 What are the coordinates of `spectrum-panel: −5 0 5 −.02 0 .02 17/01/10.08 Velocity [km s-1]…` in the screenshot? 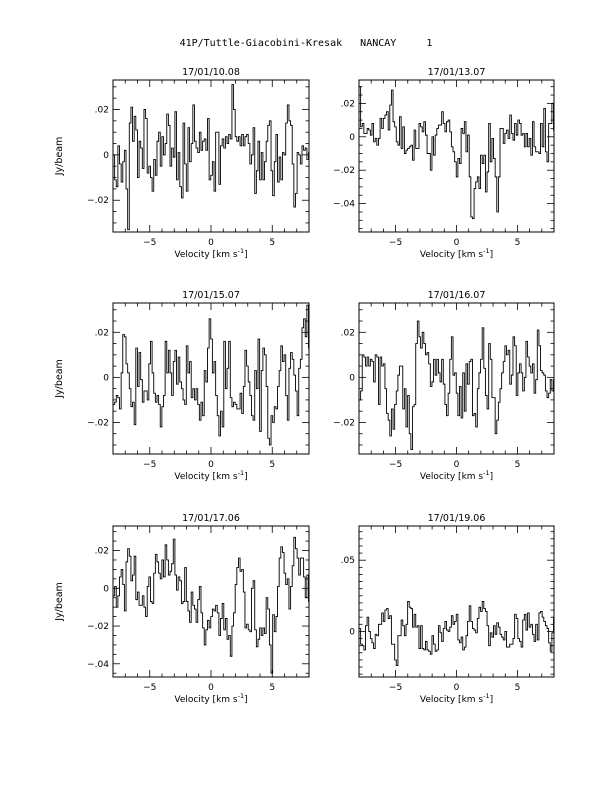 It's located at (182, 163).